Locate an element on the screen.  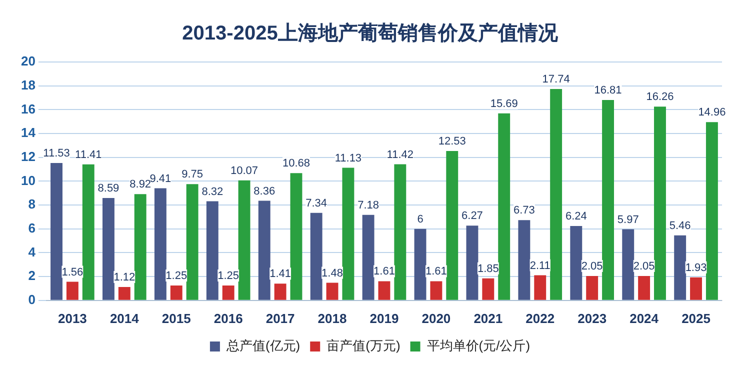
data-label: 17.74 is located at coordinates (556, 79).